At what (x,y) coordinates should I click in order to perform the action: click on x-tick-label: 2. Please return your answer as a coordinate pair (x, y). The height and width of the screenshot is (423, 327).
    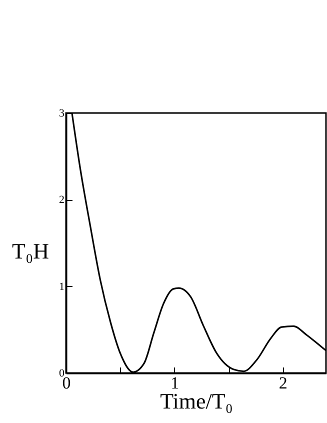
    Looking at the image, I should click on (283, 383).